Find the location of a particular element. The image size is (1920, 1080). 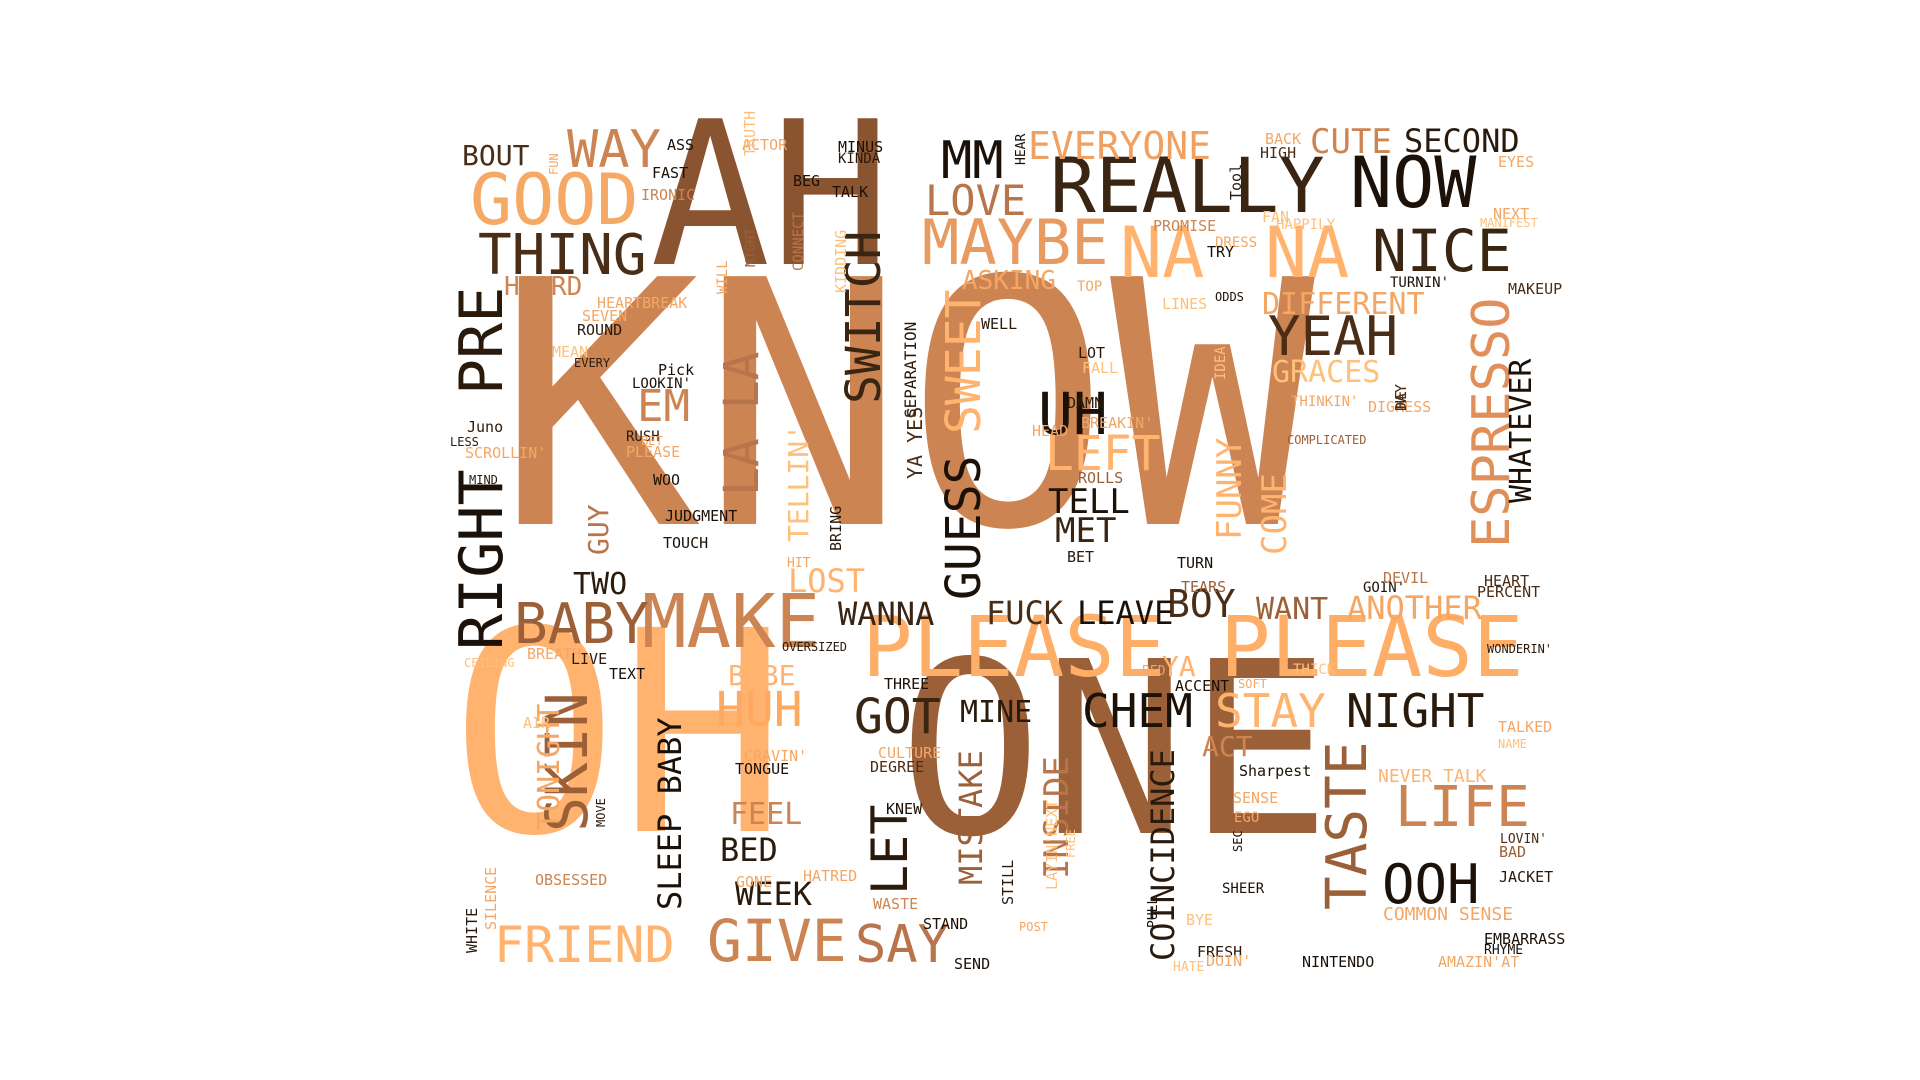

cloud-word: Juno is located at coordinates (485, 427).